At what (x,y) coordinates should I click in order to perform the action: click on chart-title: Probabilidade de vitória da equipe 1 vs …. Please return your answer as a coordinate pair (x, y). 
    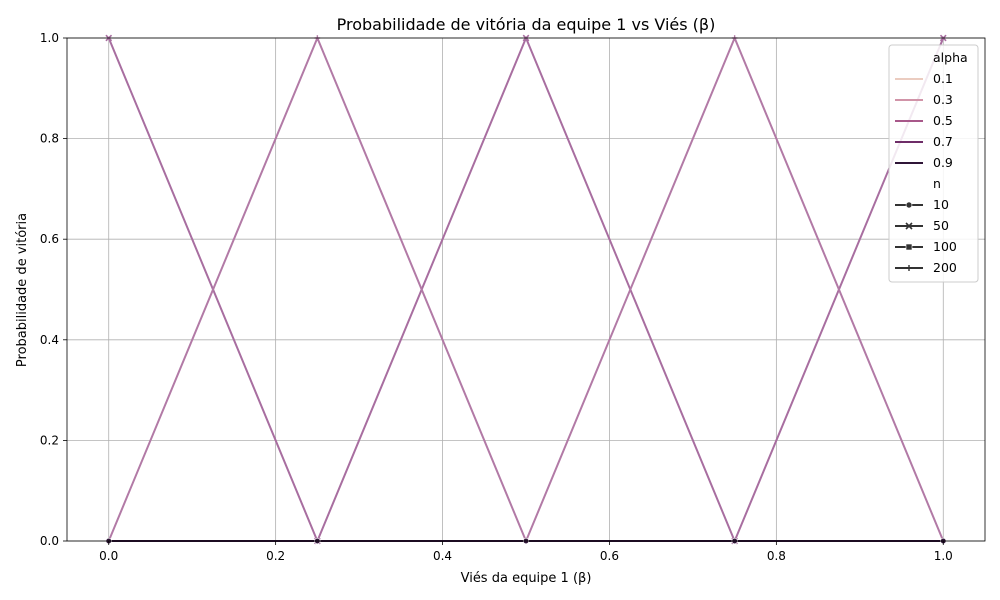
    Looking at the image, I should click on (526, 24).